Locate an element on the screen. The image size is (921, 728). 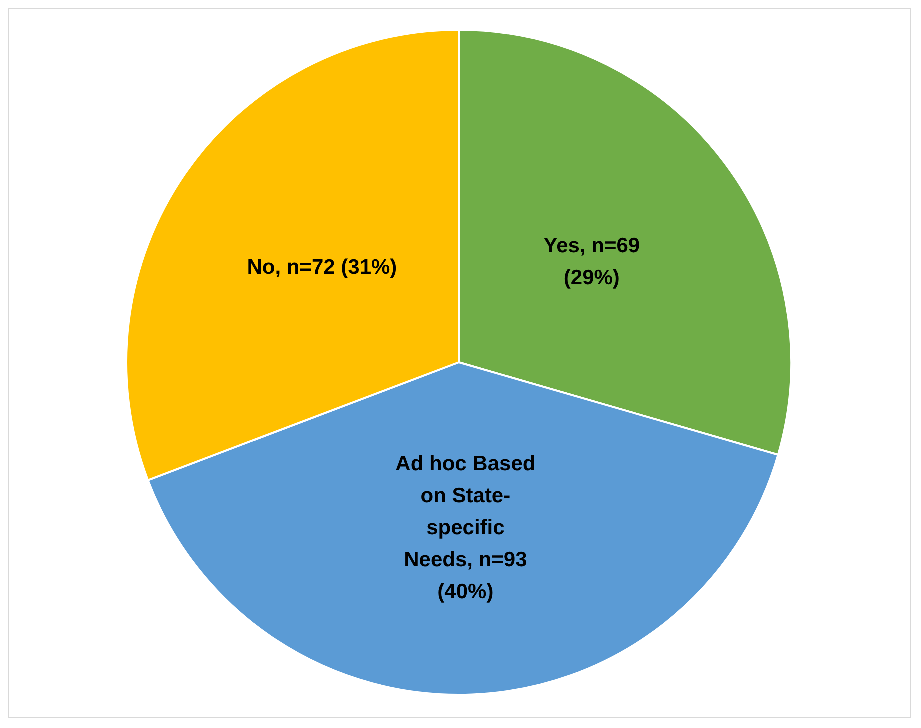
slice-label: Yes, n=69 (29%) is located at coordinates (592, 262).